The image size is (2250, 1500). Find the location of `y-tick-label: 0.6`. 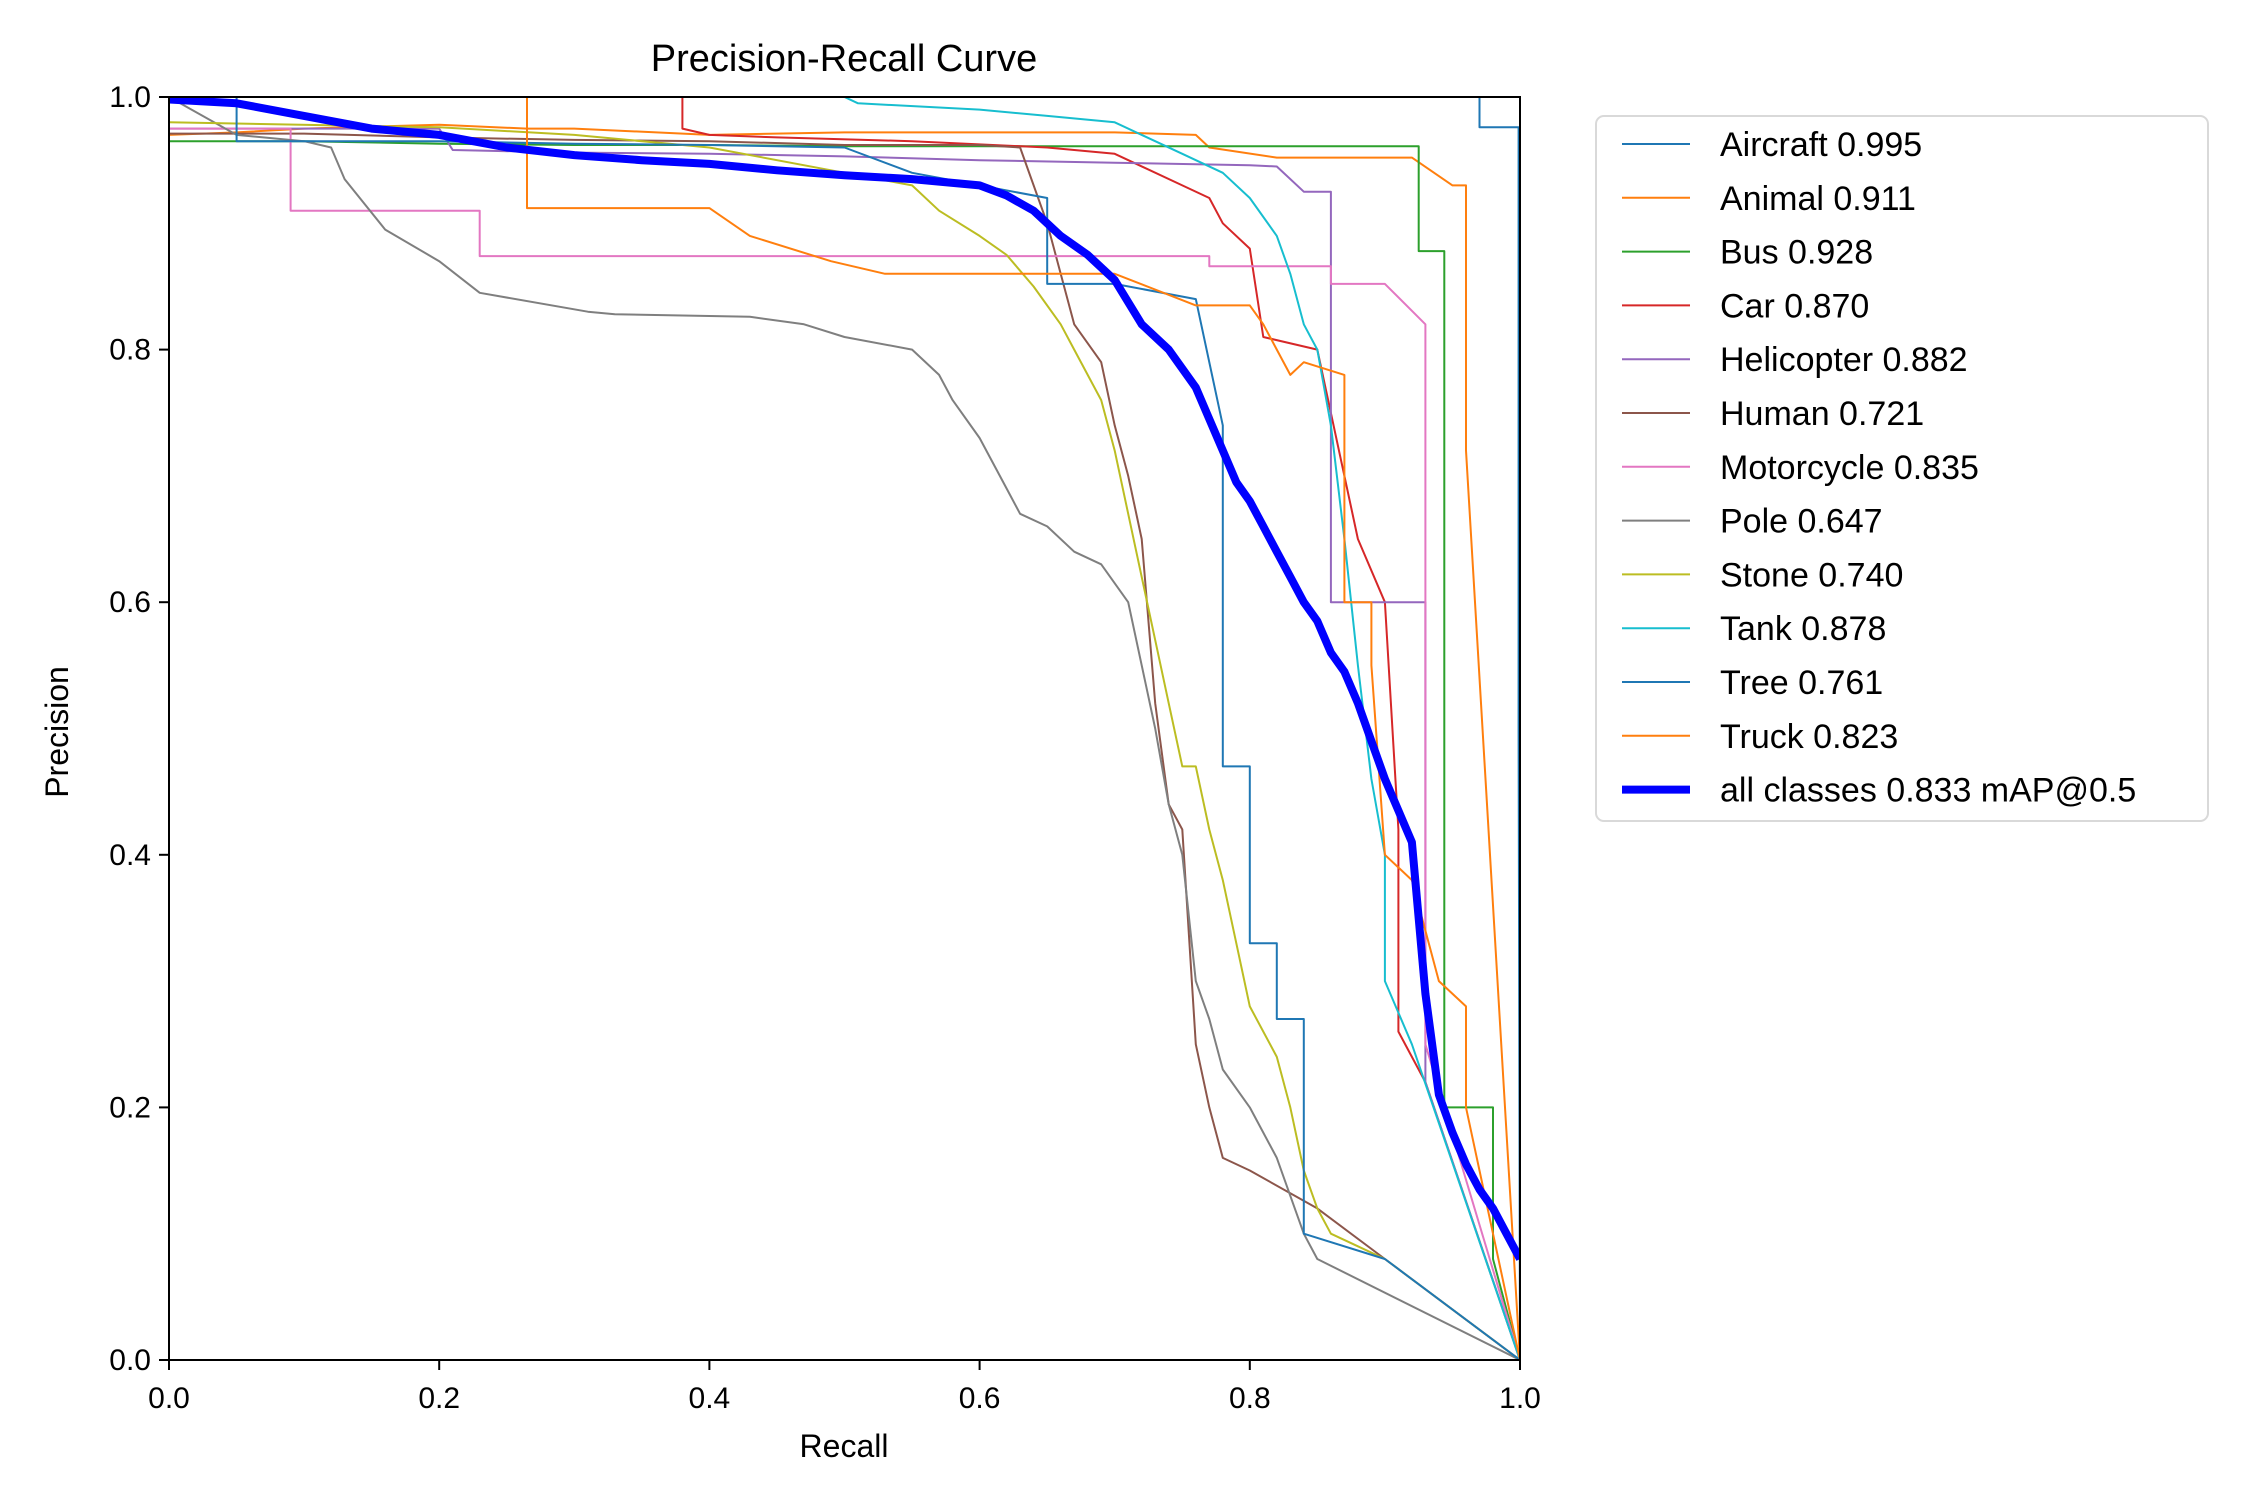

y-tick-label: 0.6 is located at coordinates (130, 602).